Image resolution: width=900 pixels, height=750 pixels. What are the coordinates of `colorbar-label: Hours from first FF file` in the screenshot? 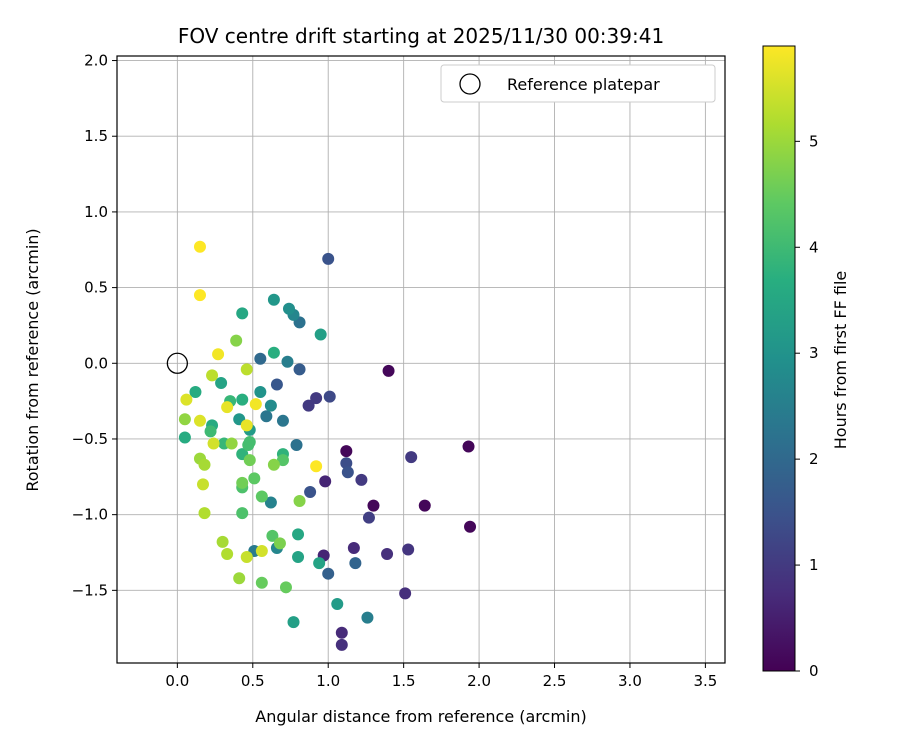 It's located at (840, 360).